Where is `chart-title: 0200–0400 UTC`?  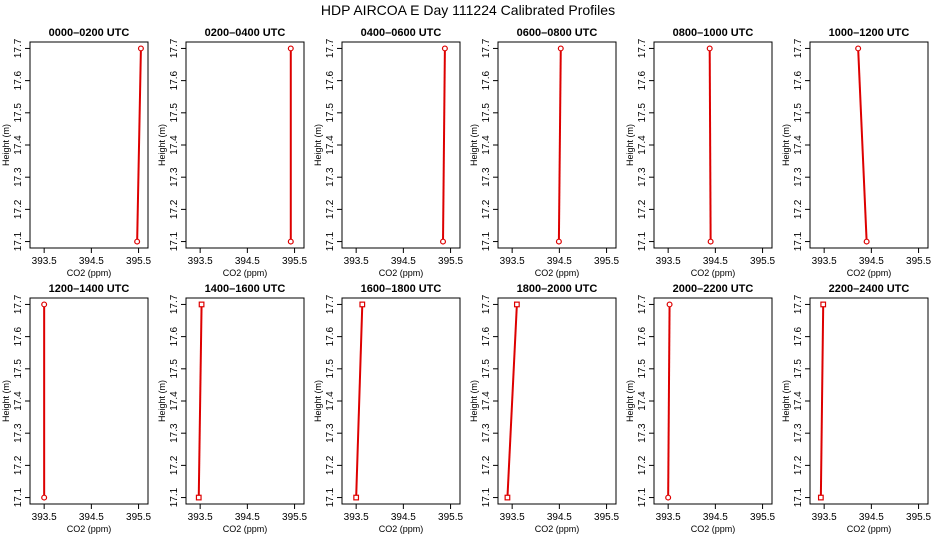 chart-title: 0200–0400 UTC is located at coordinates (245, 33).